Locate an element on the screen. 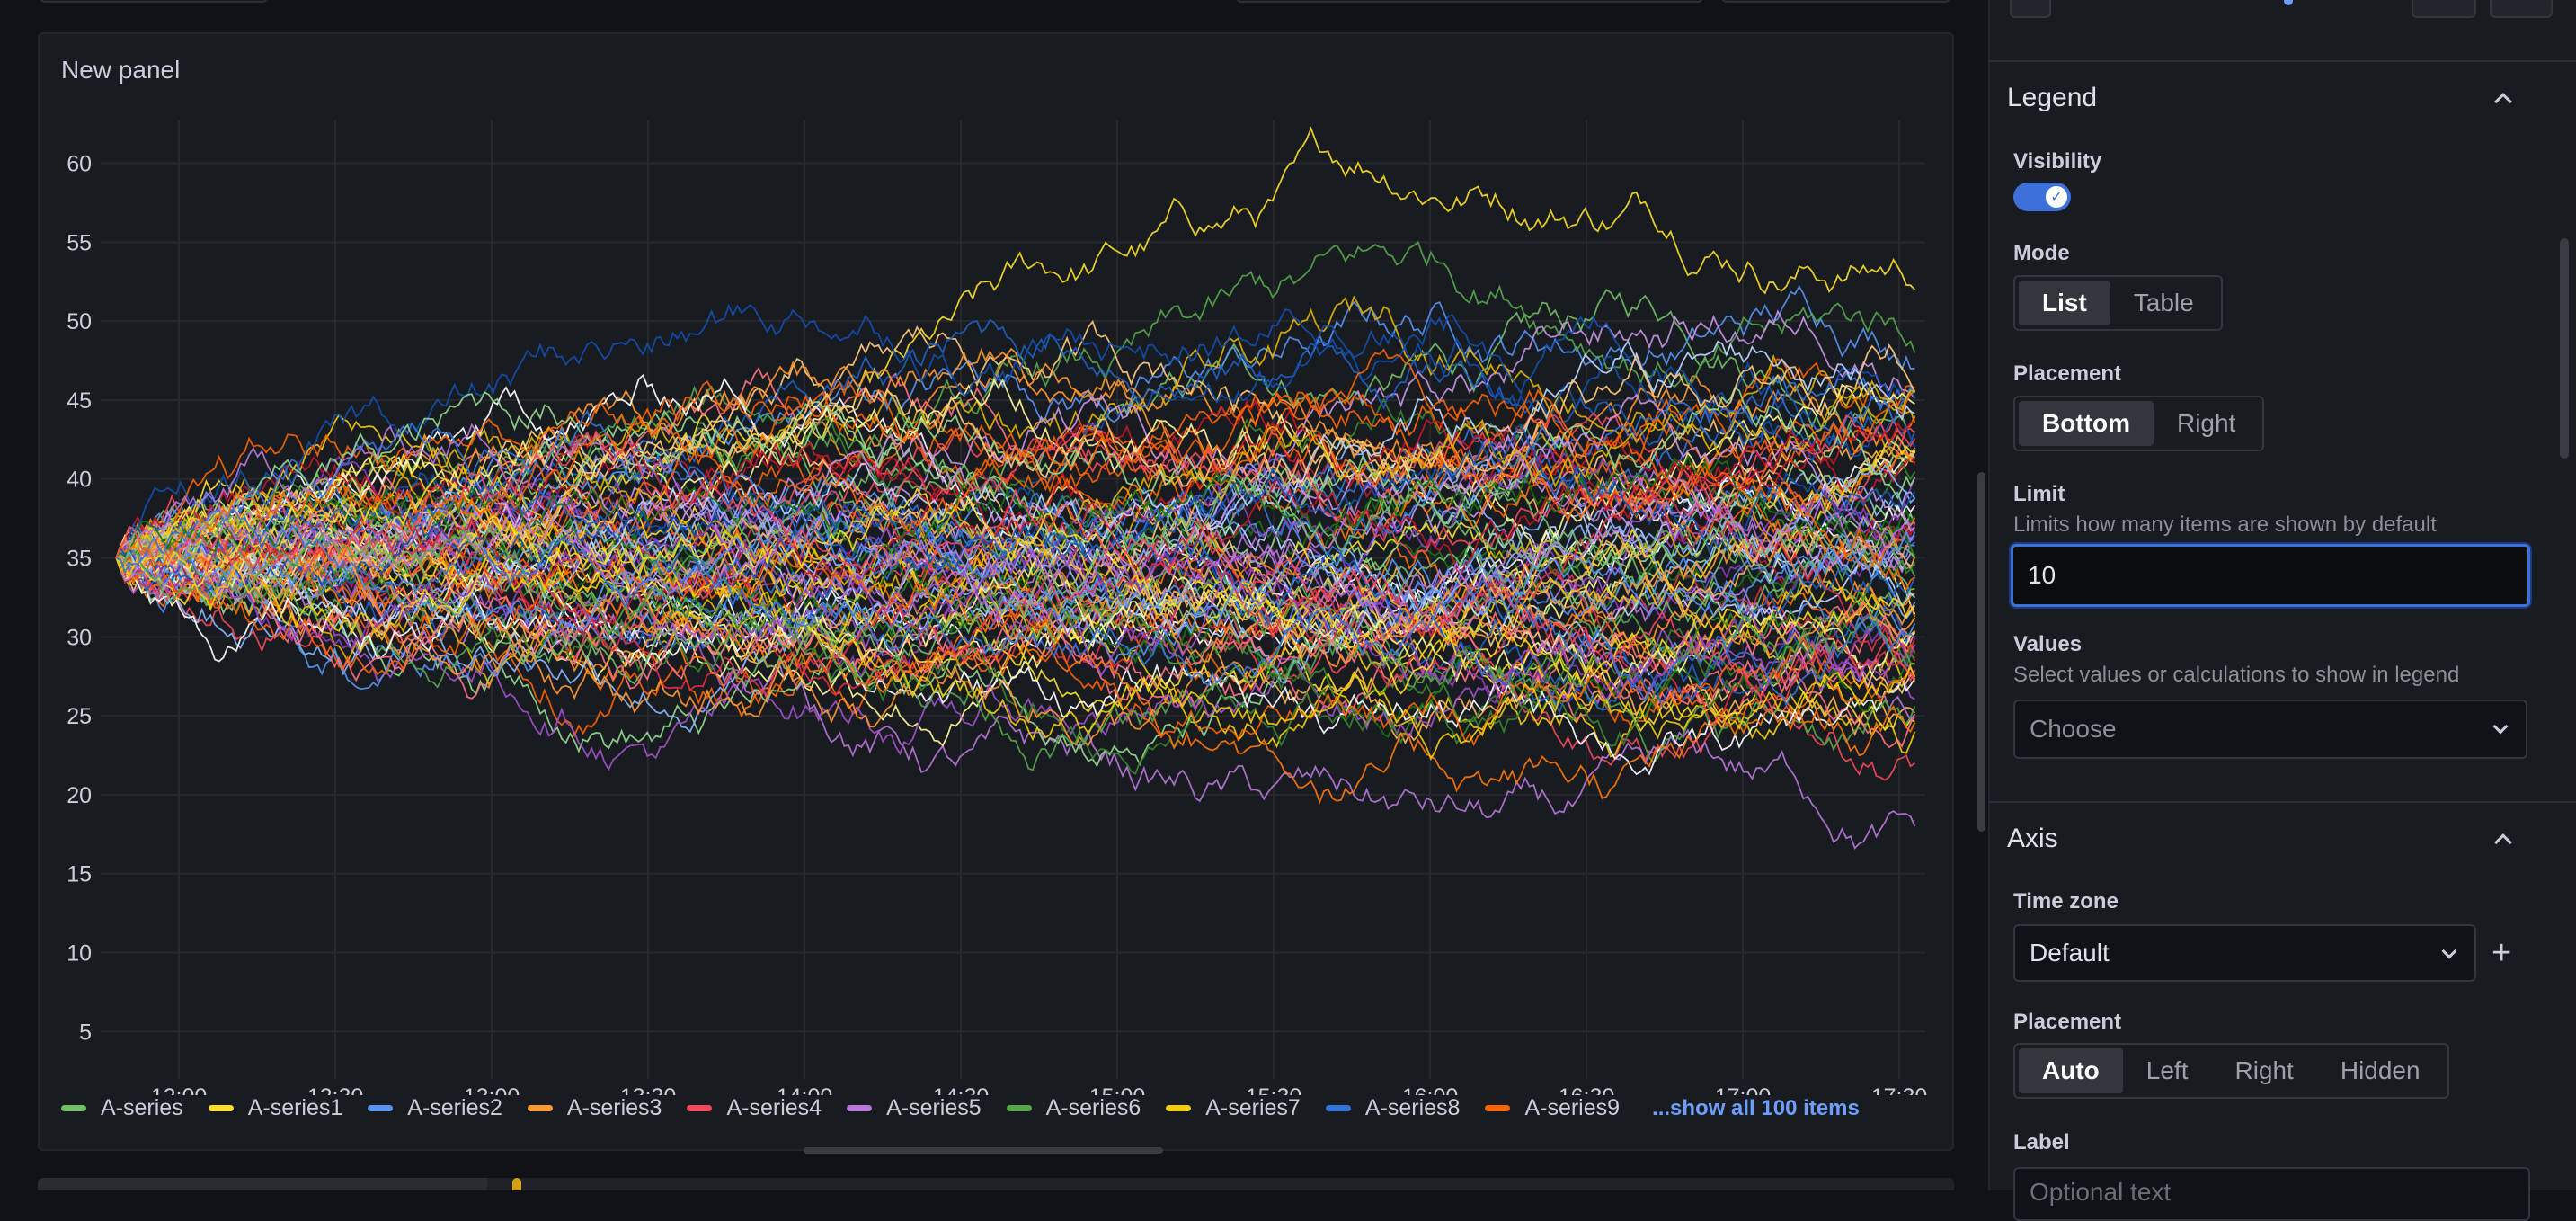 The image size is (2576, 1221). timezone-select: Default is located at coordinates (2244, 953).